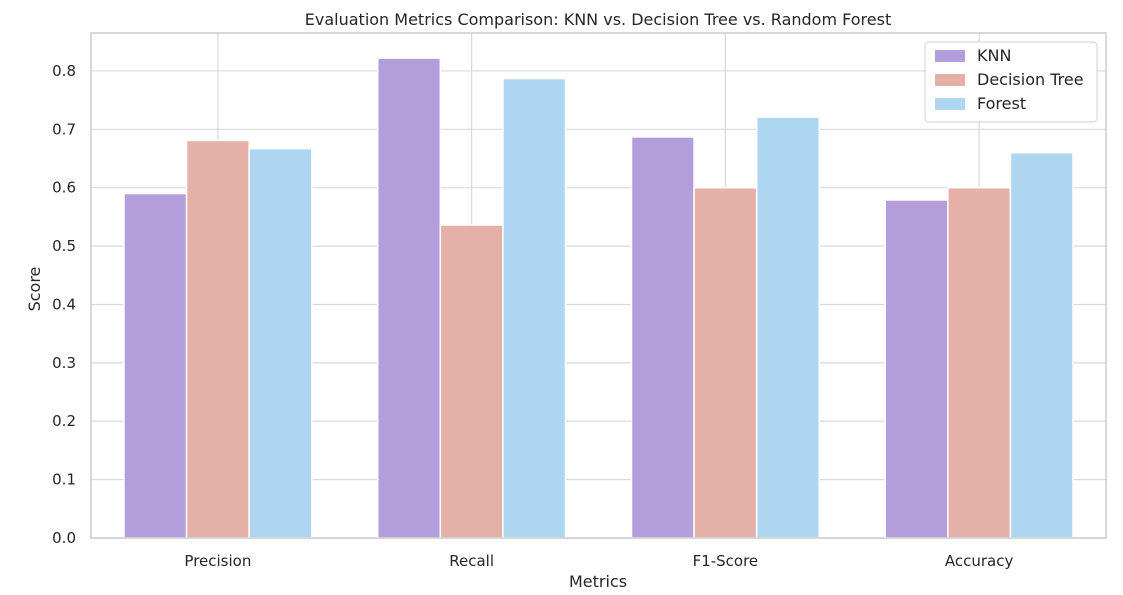 This screenshot has width=1123, height=595. I want to click on x-tick-label: Recall, so click(471, 561).